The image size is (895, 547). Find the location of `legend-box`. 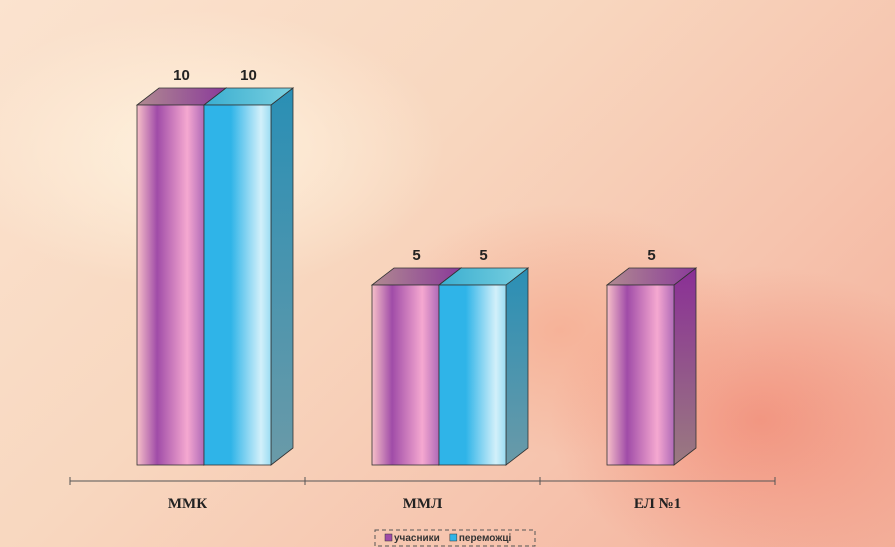

legend-box is located at coordinates (455, 538).